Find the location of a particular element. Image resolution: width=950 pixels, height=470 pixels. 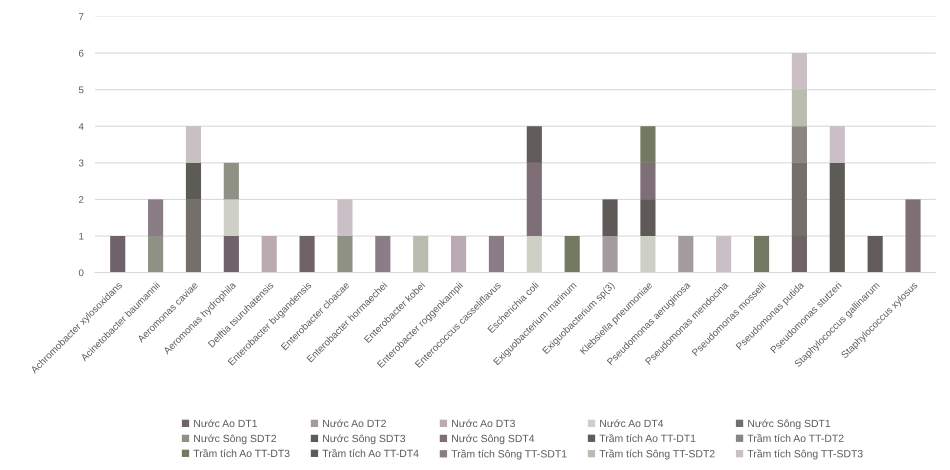

legend-label: Nước Sông SDT1 is located at coordinates (789, 424).